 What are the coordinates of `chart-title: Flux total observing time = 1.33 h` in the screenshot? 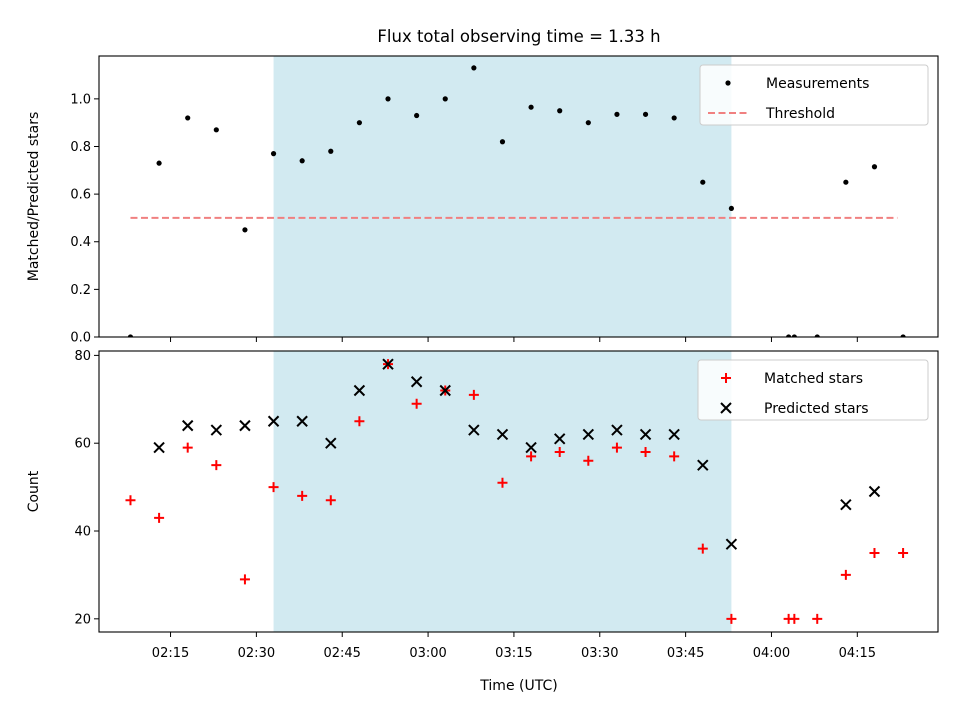 It's located at (518, 36).